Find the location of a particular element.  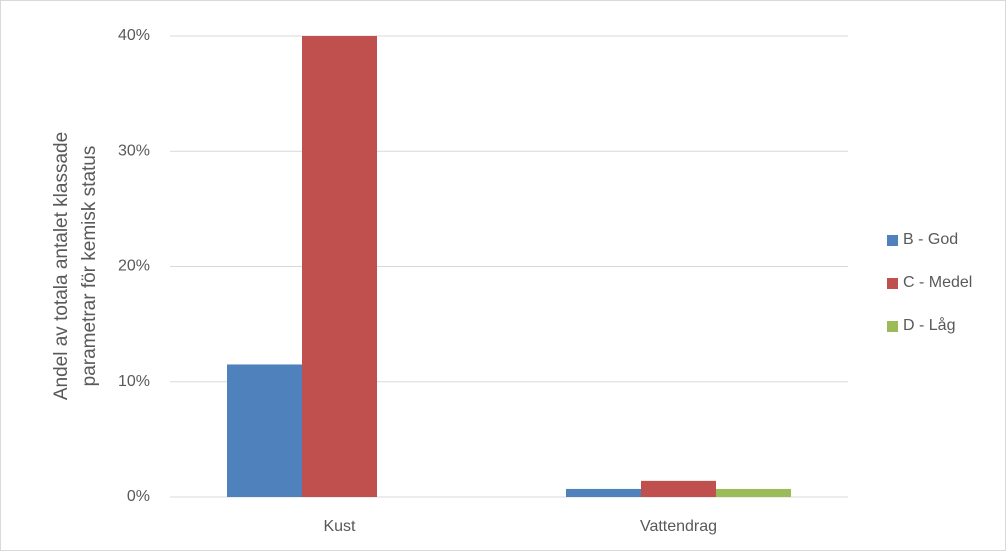

y-tick-label: 20% is located at coordinates (134, 266).